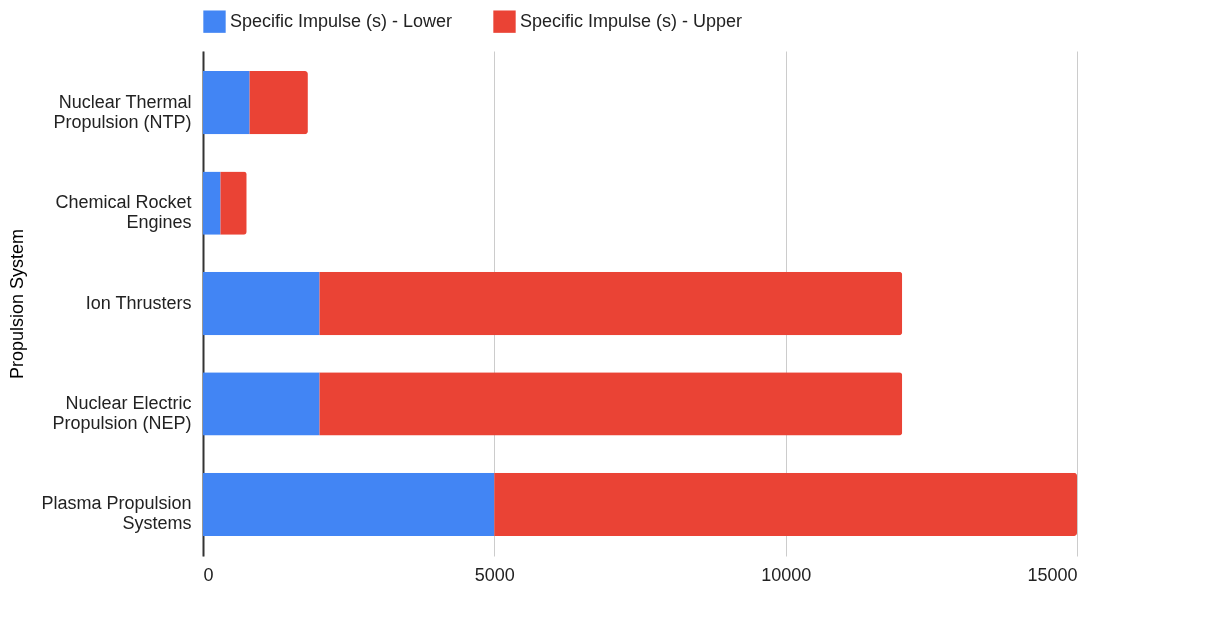 The height and width of the screenshot is (638, 1225). I want to click on y-tick-label: Chemical Rocket Engines, so click(123, 212).